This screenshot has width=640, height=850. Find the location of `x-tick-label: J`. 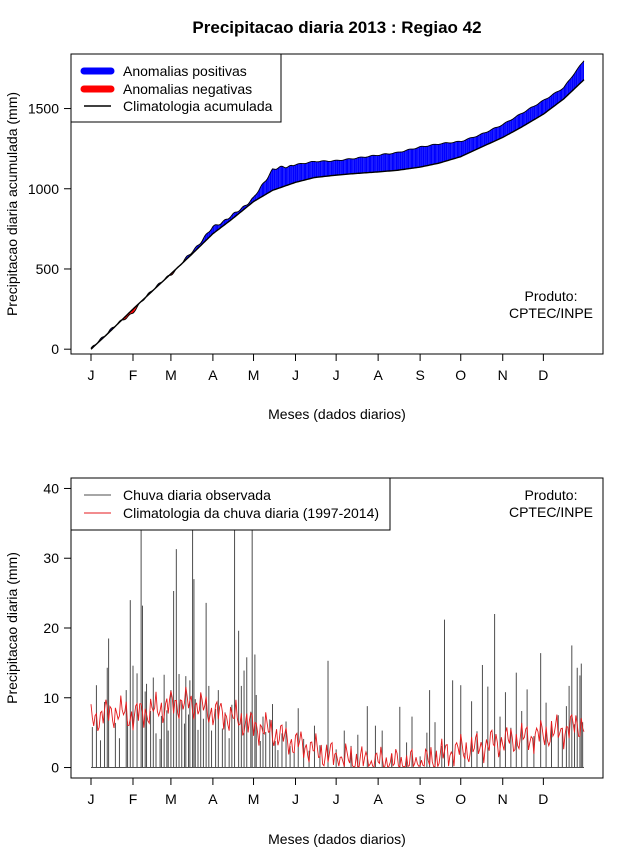

x-tick-label: J is located at coordinates (91, 799).